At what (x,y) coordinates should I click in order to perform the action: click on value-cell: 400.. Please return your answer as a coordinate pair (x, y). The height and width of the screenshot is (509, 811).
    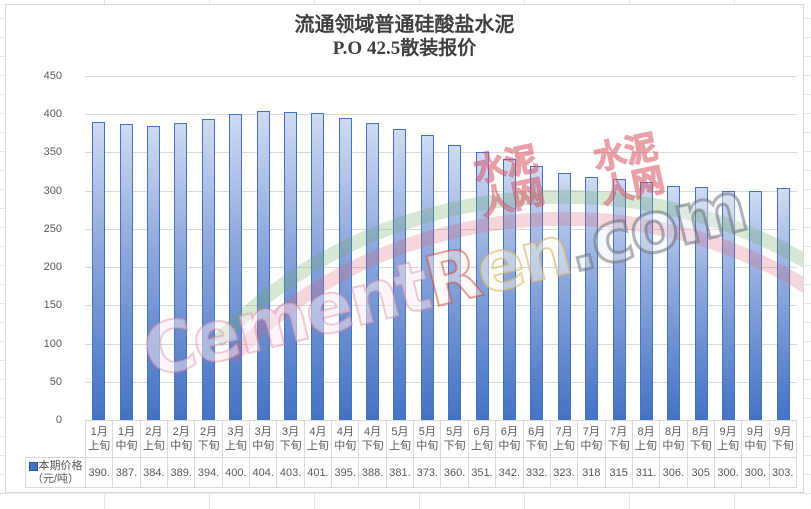
    Looking at the image, I should click on (237, 472).